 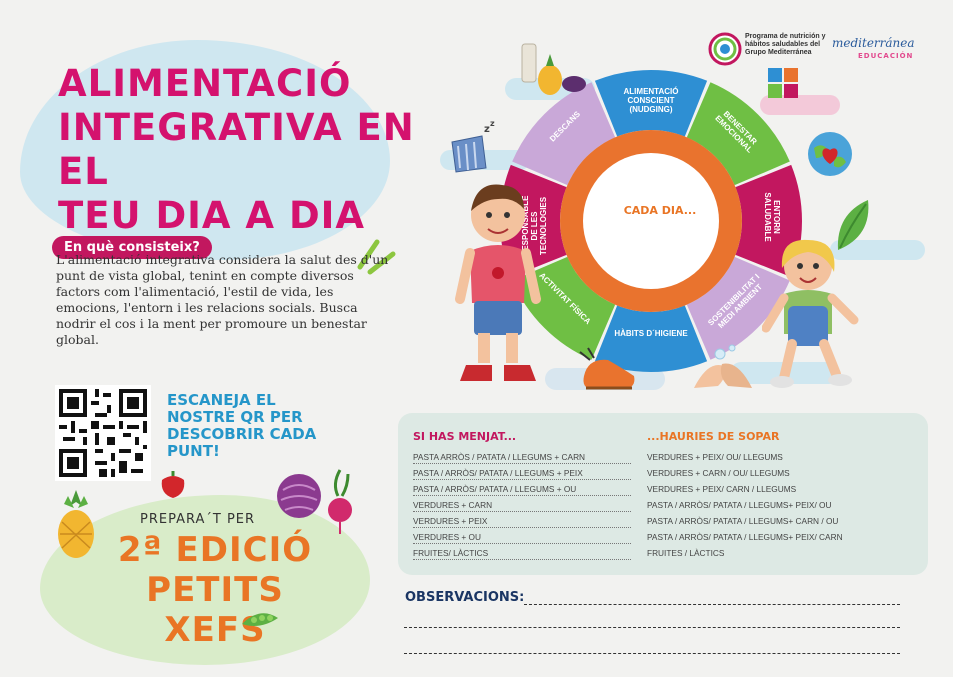 I want to click on question-badge: En què consisteix?, so click(x=132, y=247).